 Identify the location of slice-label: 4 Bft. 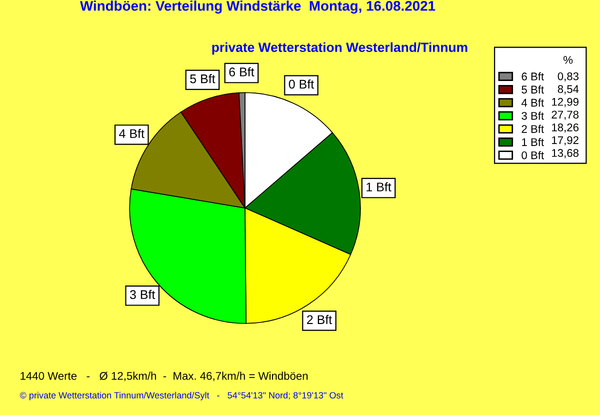
(131, 133).